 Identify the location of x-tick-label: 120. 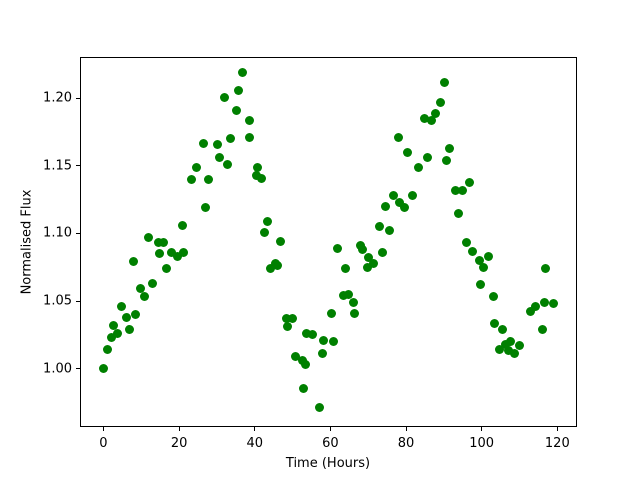
(557, 443).